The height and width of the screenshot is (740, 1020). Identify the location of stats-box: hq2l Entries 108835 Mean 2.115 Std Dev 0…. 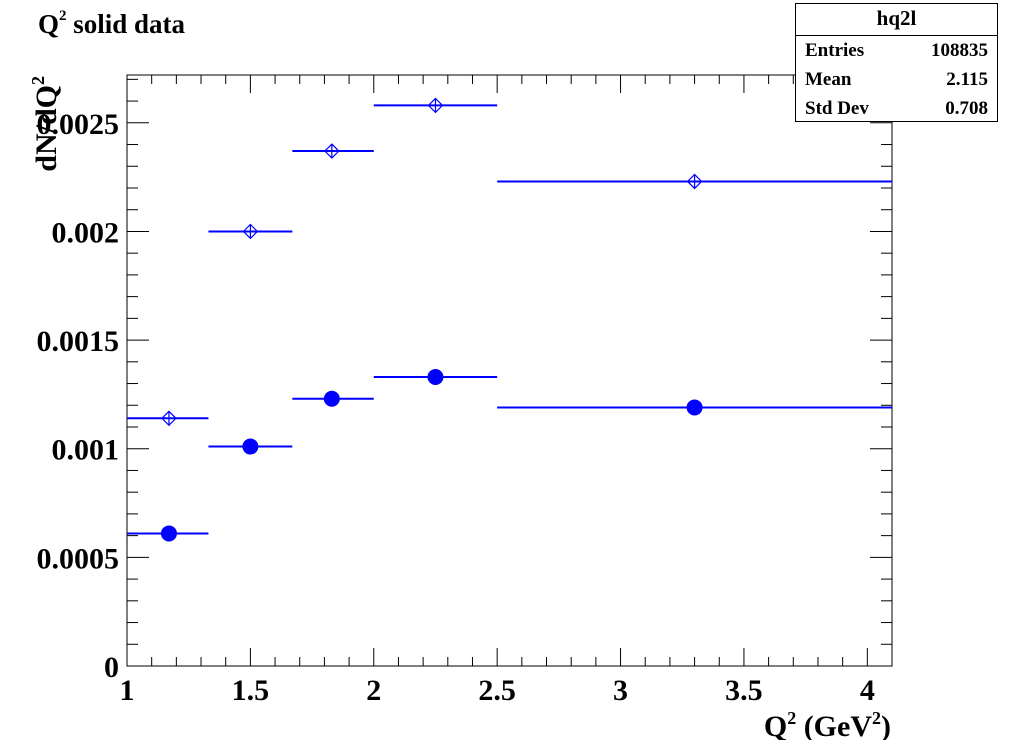
(896, 62).